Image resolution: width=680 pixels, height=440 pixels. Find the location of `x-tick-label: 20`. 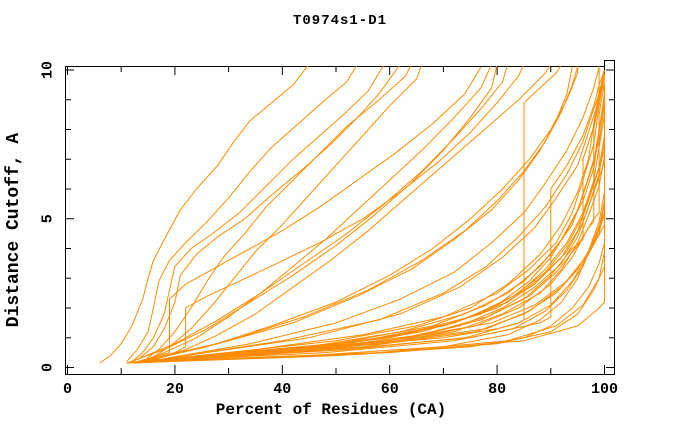

x-tick-label: 20 is located at coordinates (175, 389).